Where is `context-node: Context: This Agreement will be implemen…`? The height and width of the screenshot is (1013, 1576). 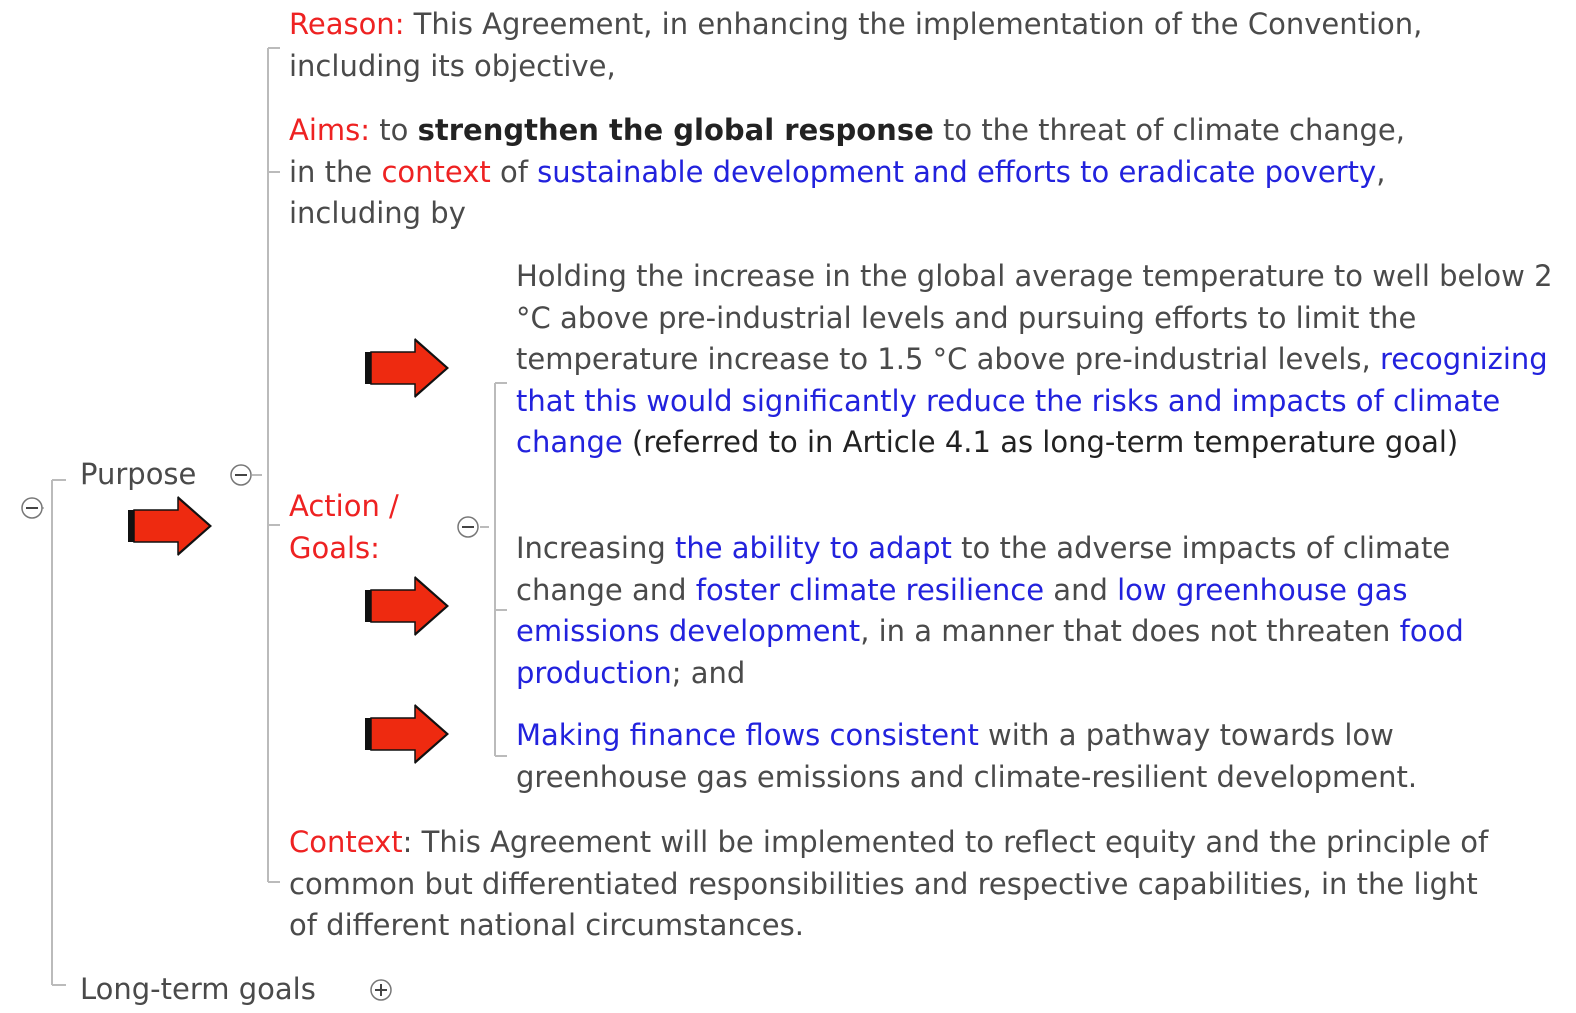
context-node: Context: This Agreement will be implemen… is located at coordinates (894, 884).